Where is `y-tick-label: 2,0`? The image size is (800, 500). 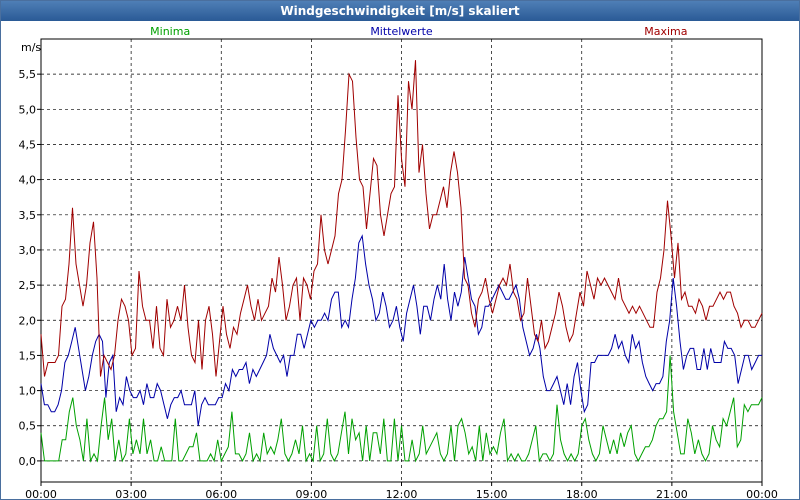
y-tick-label: 2,0 is located at coordinates (28, 320).